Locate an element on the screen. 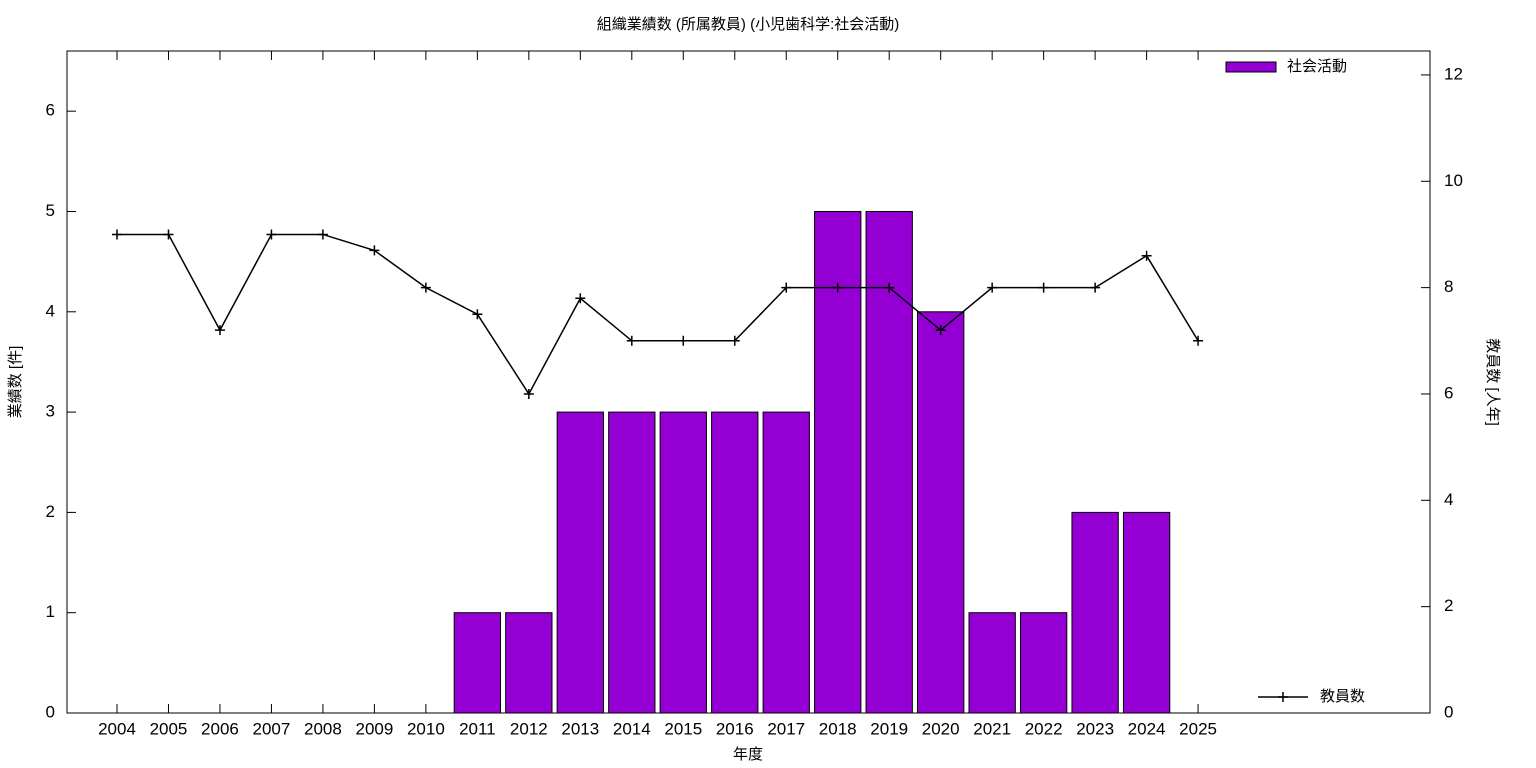  x-tick-label: 2004 is located at coordinates (117, 728).